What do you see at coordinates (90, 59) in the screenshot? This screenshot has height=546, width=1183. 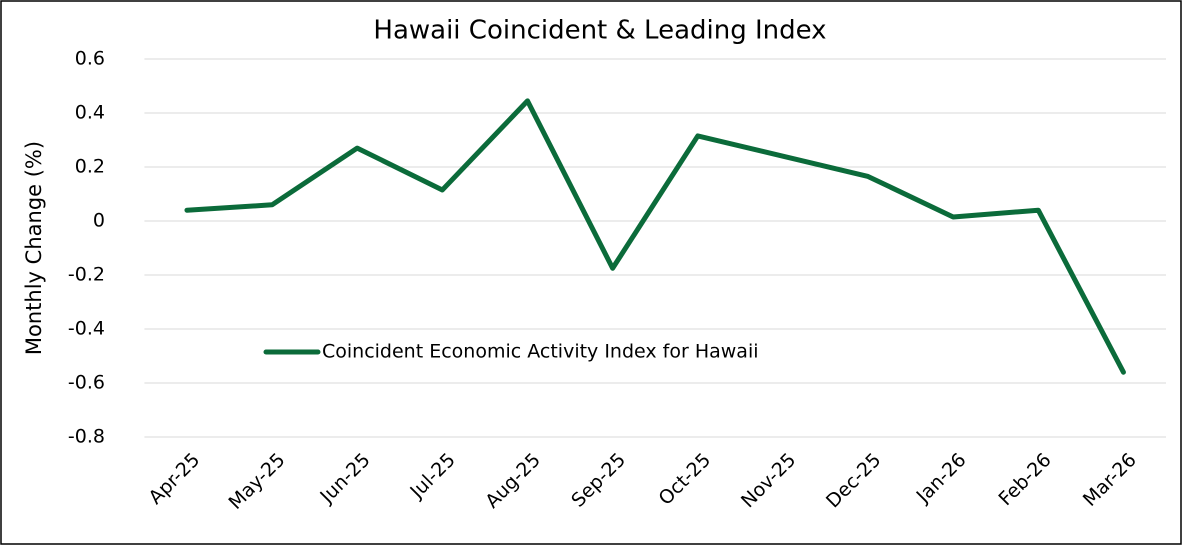 I see `y-tick-label: 0.6` at bounding box center [90, 59].